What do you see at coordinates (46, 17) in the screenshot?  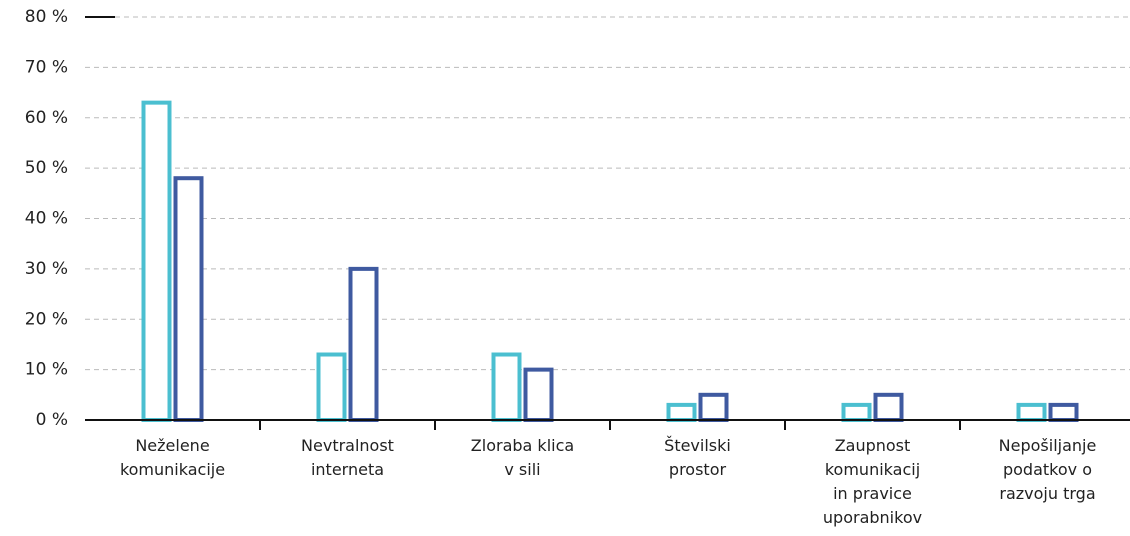 I see `y-tick-label: 80 %` at bounding box center [46, 17].